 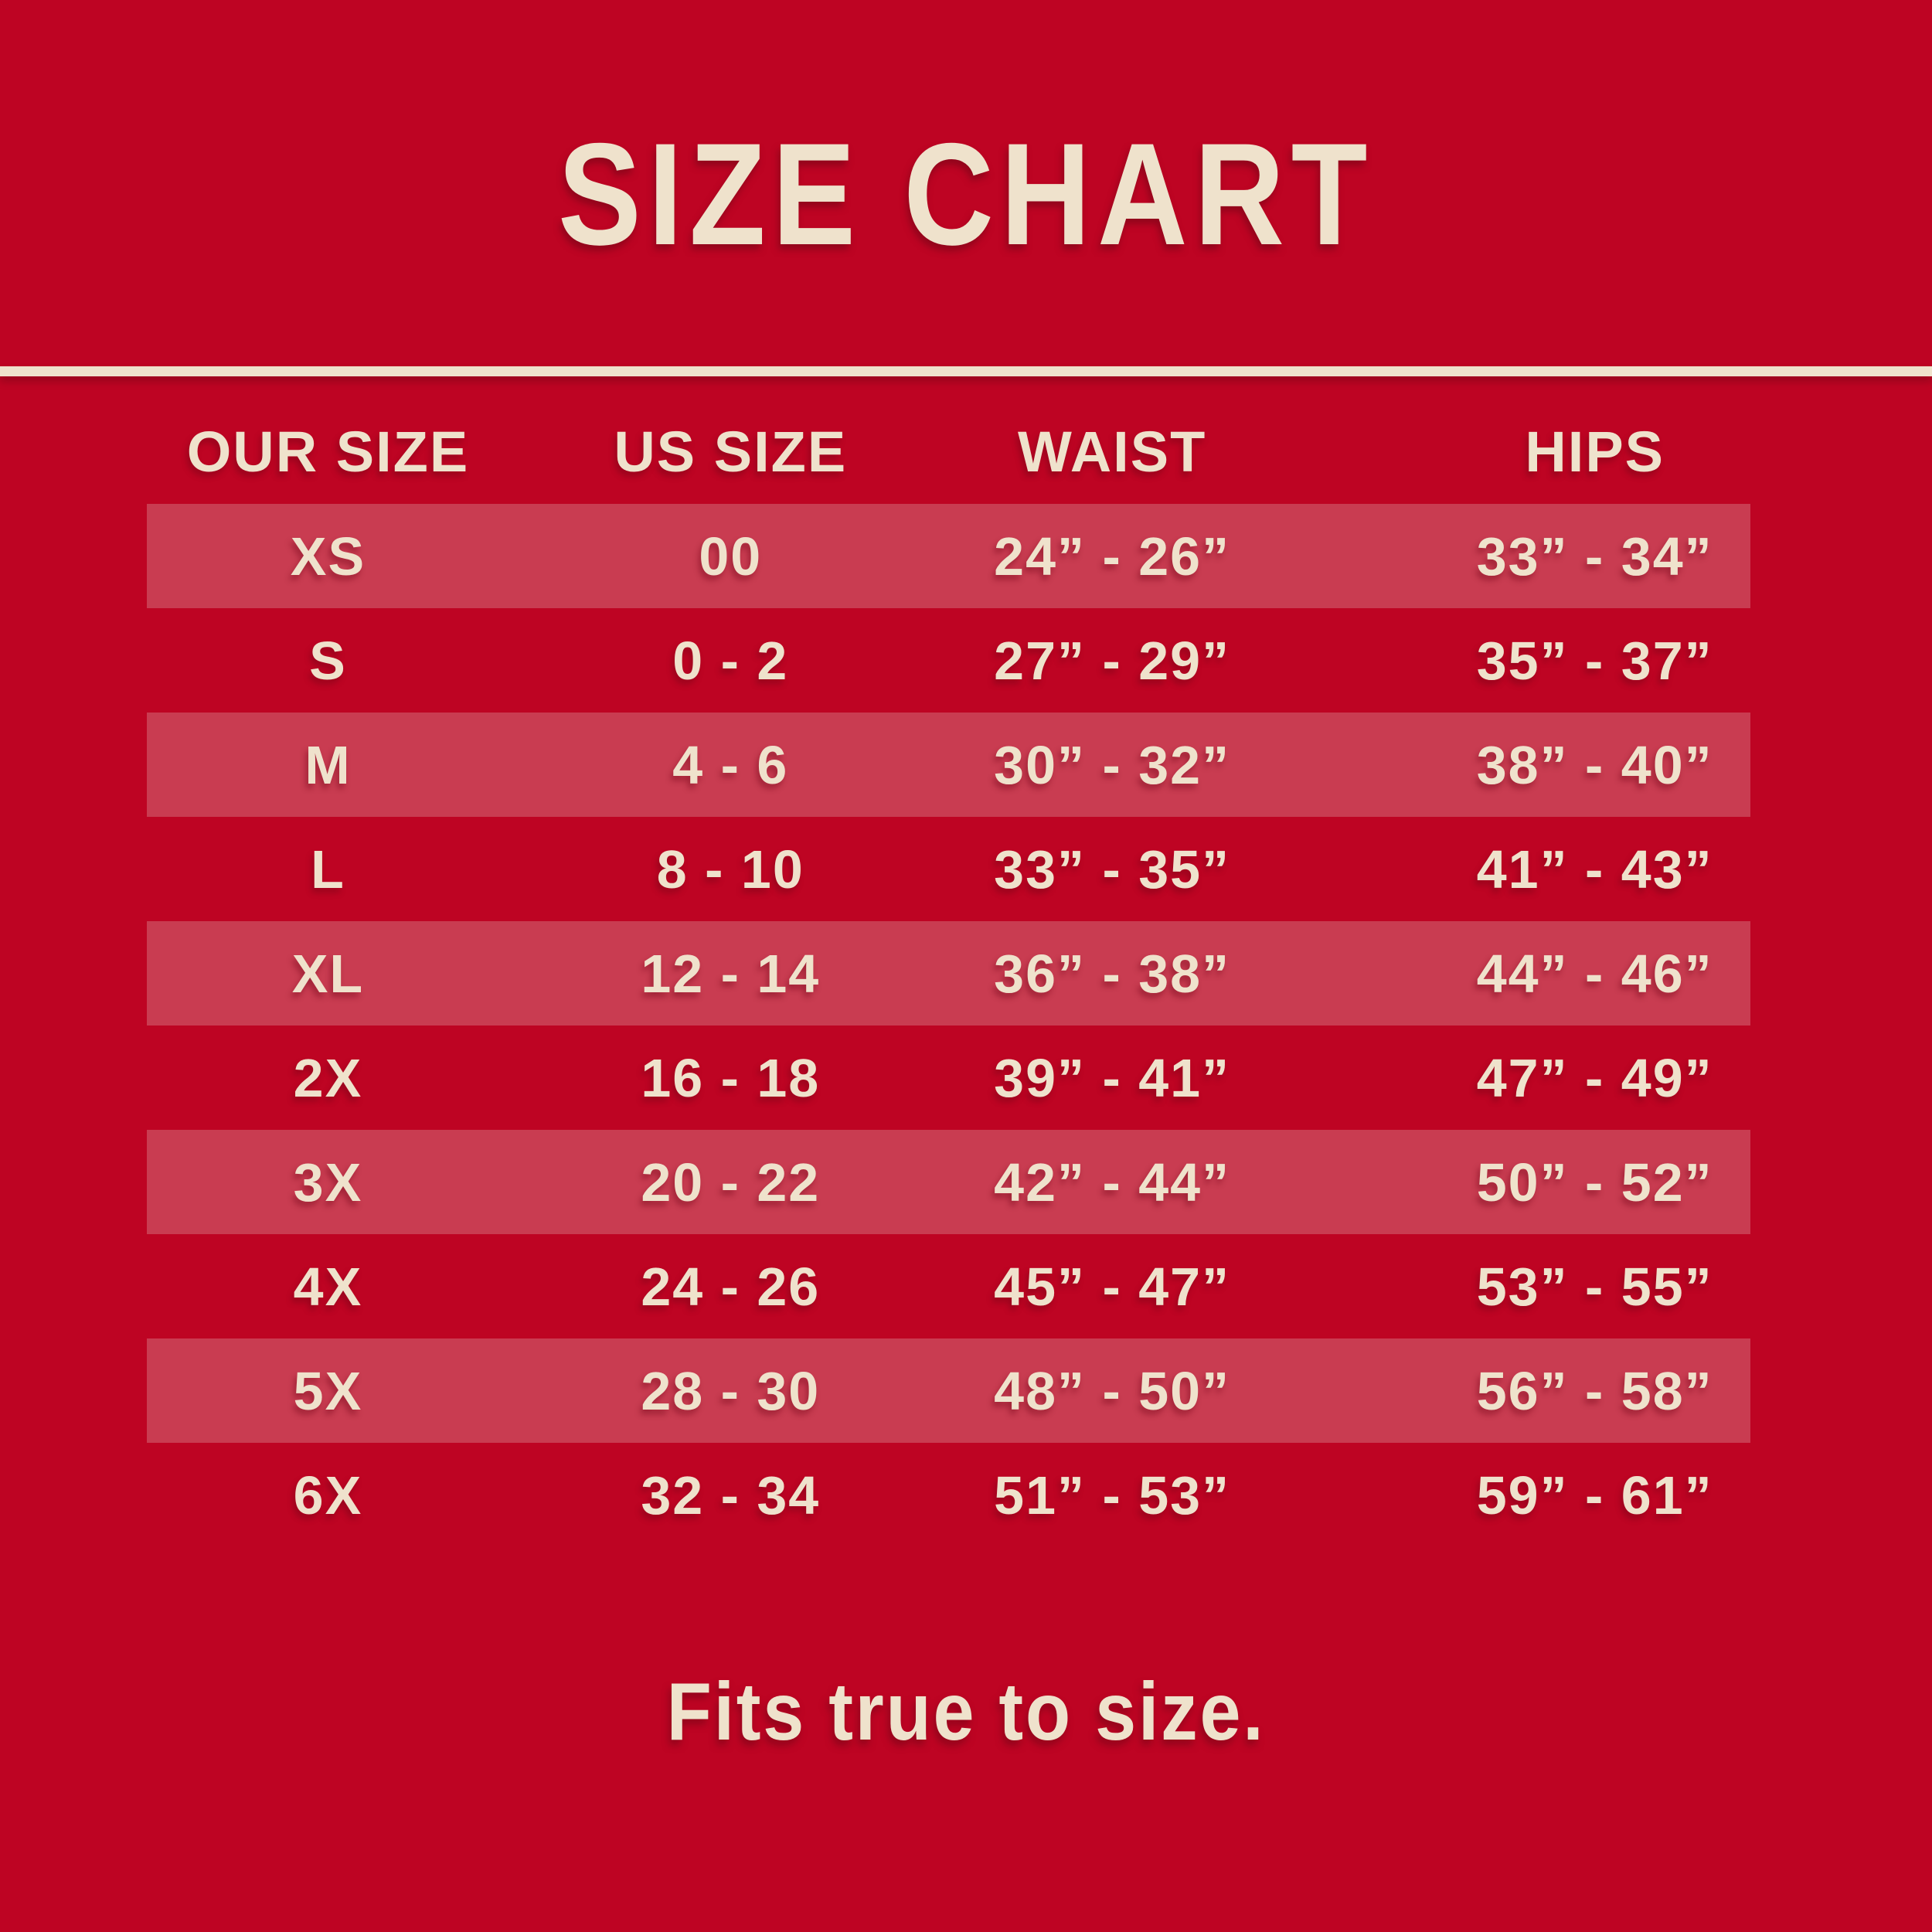 I want to click on cell-our-size: L, so click(x=328, y=869).